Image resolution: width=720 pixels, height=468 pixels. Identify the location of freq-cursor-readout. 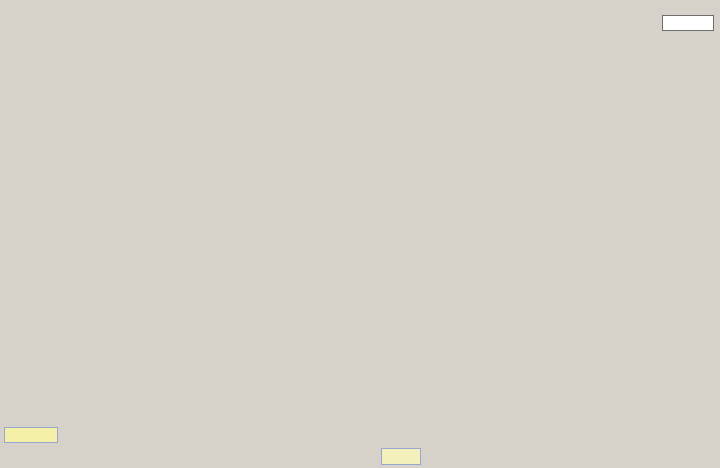
(401, 456).